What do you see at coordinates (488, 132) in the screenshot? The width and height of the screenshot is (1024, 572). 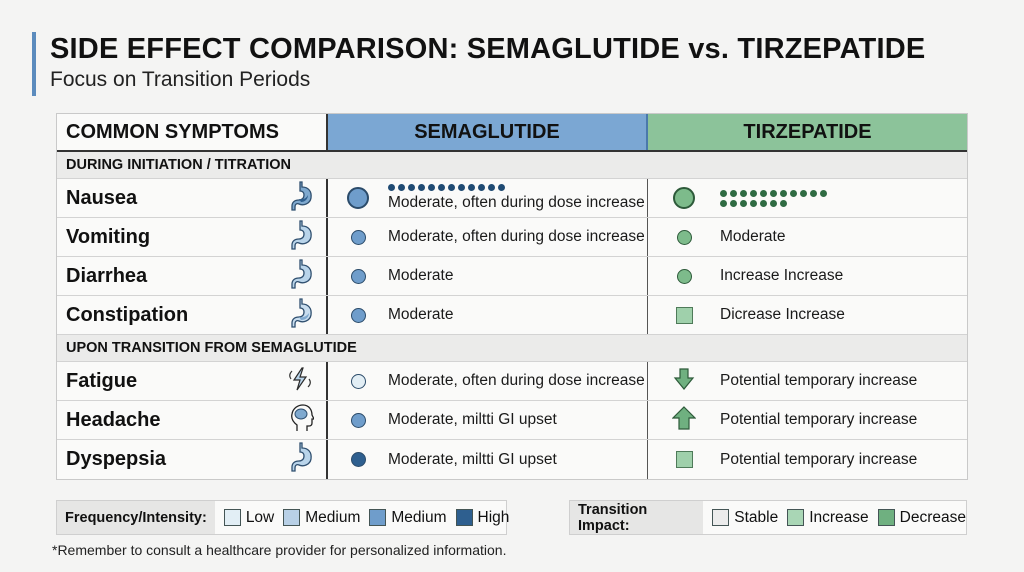 I see `header-semaglutide: SEMAGLUTIDE` at bounding box center [488, 132].